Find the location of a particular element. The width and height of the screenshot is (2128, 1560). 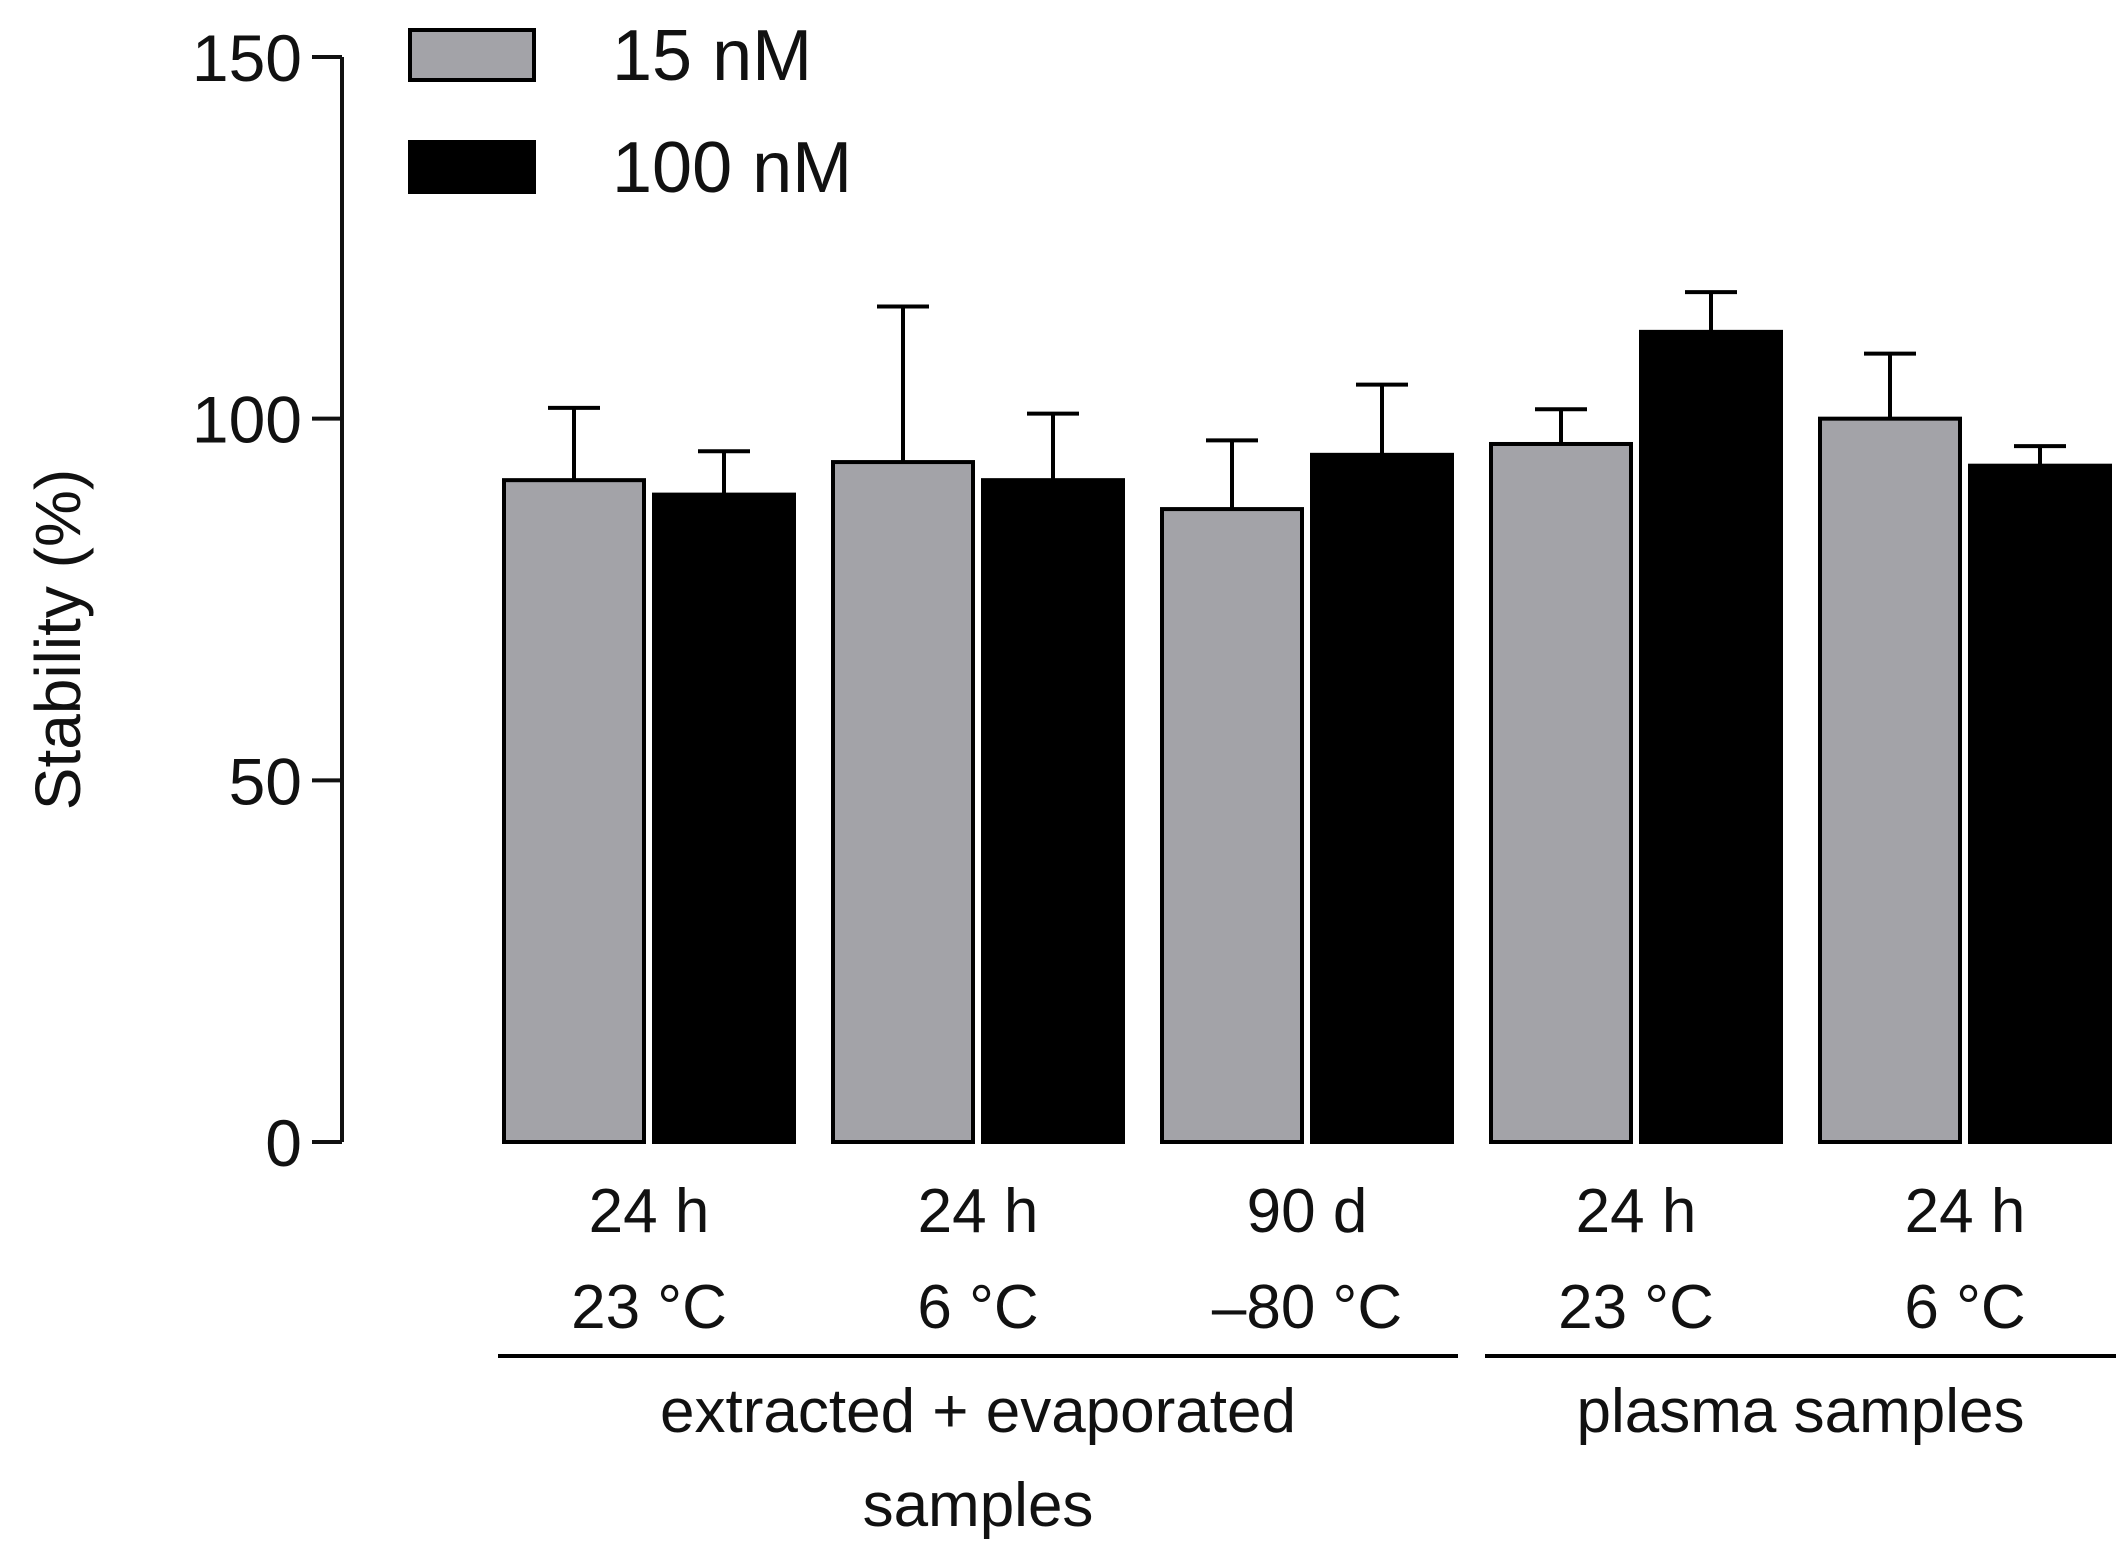

x-tick-label-line2: –80 °C is located at coordinates (1307, 1307).